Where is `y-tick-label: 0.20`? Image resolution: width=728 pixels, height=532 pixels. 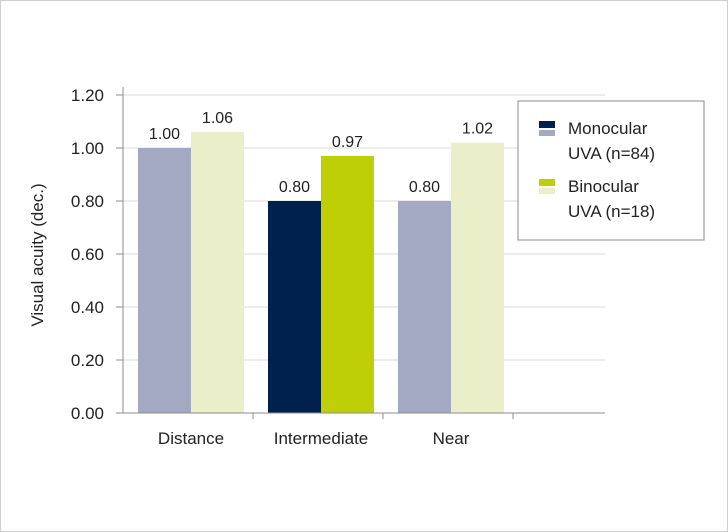
y-tick-label: 0.20 is located at coordinates (87, 360).